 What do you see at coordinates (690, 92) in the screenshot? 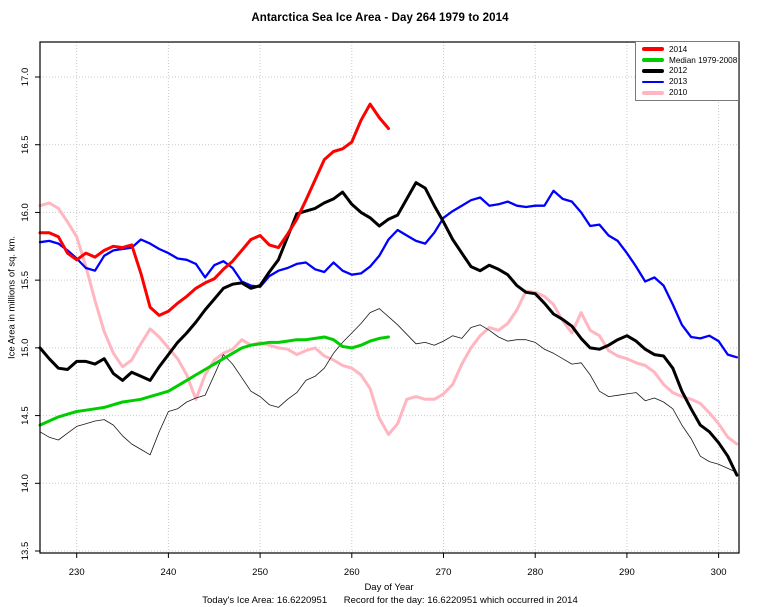
I see `legend-item-2010: 2010` at bounding box center [690, 92].